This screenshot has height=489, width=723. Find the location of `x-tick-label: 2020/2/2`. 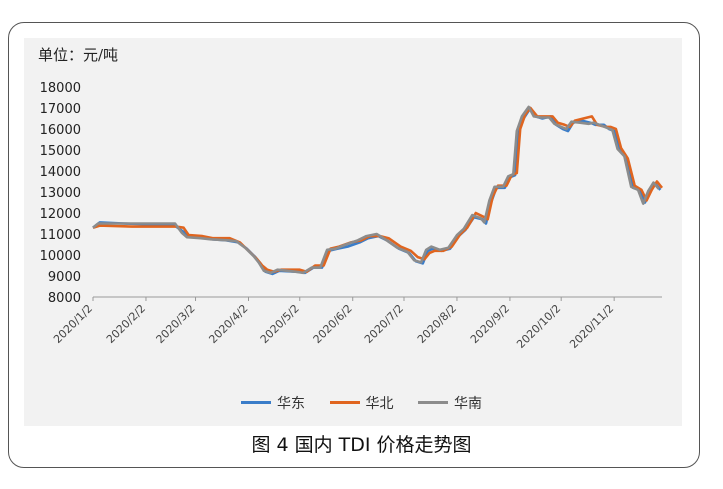

x-tick-label: 2020/2/2 is located at coordinates (126, 324).